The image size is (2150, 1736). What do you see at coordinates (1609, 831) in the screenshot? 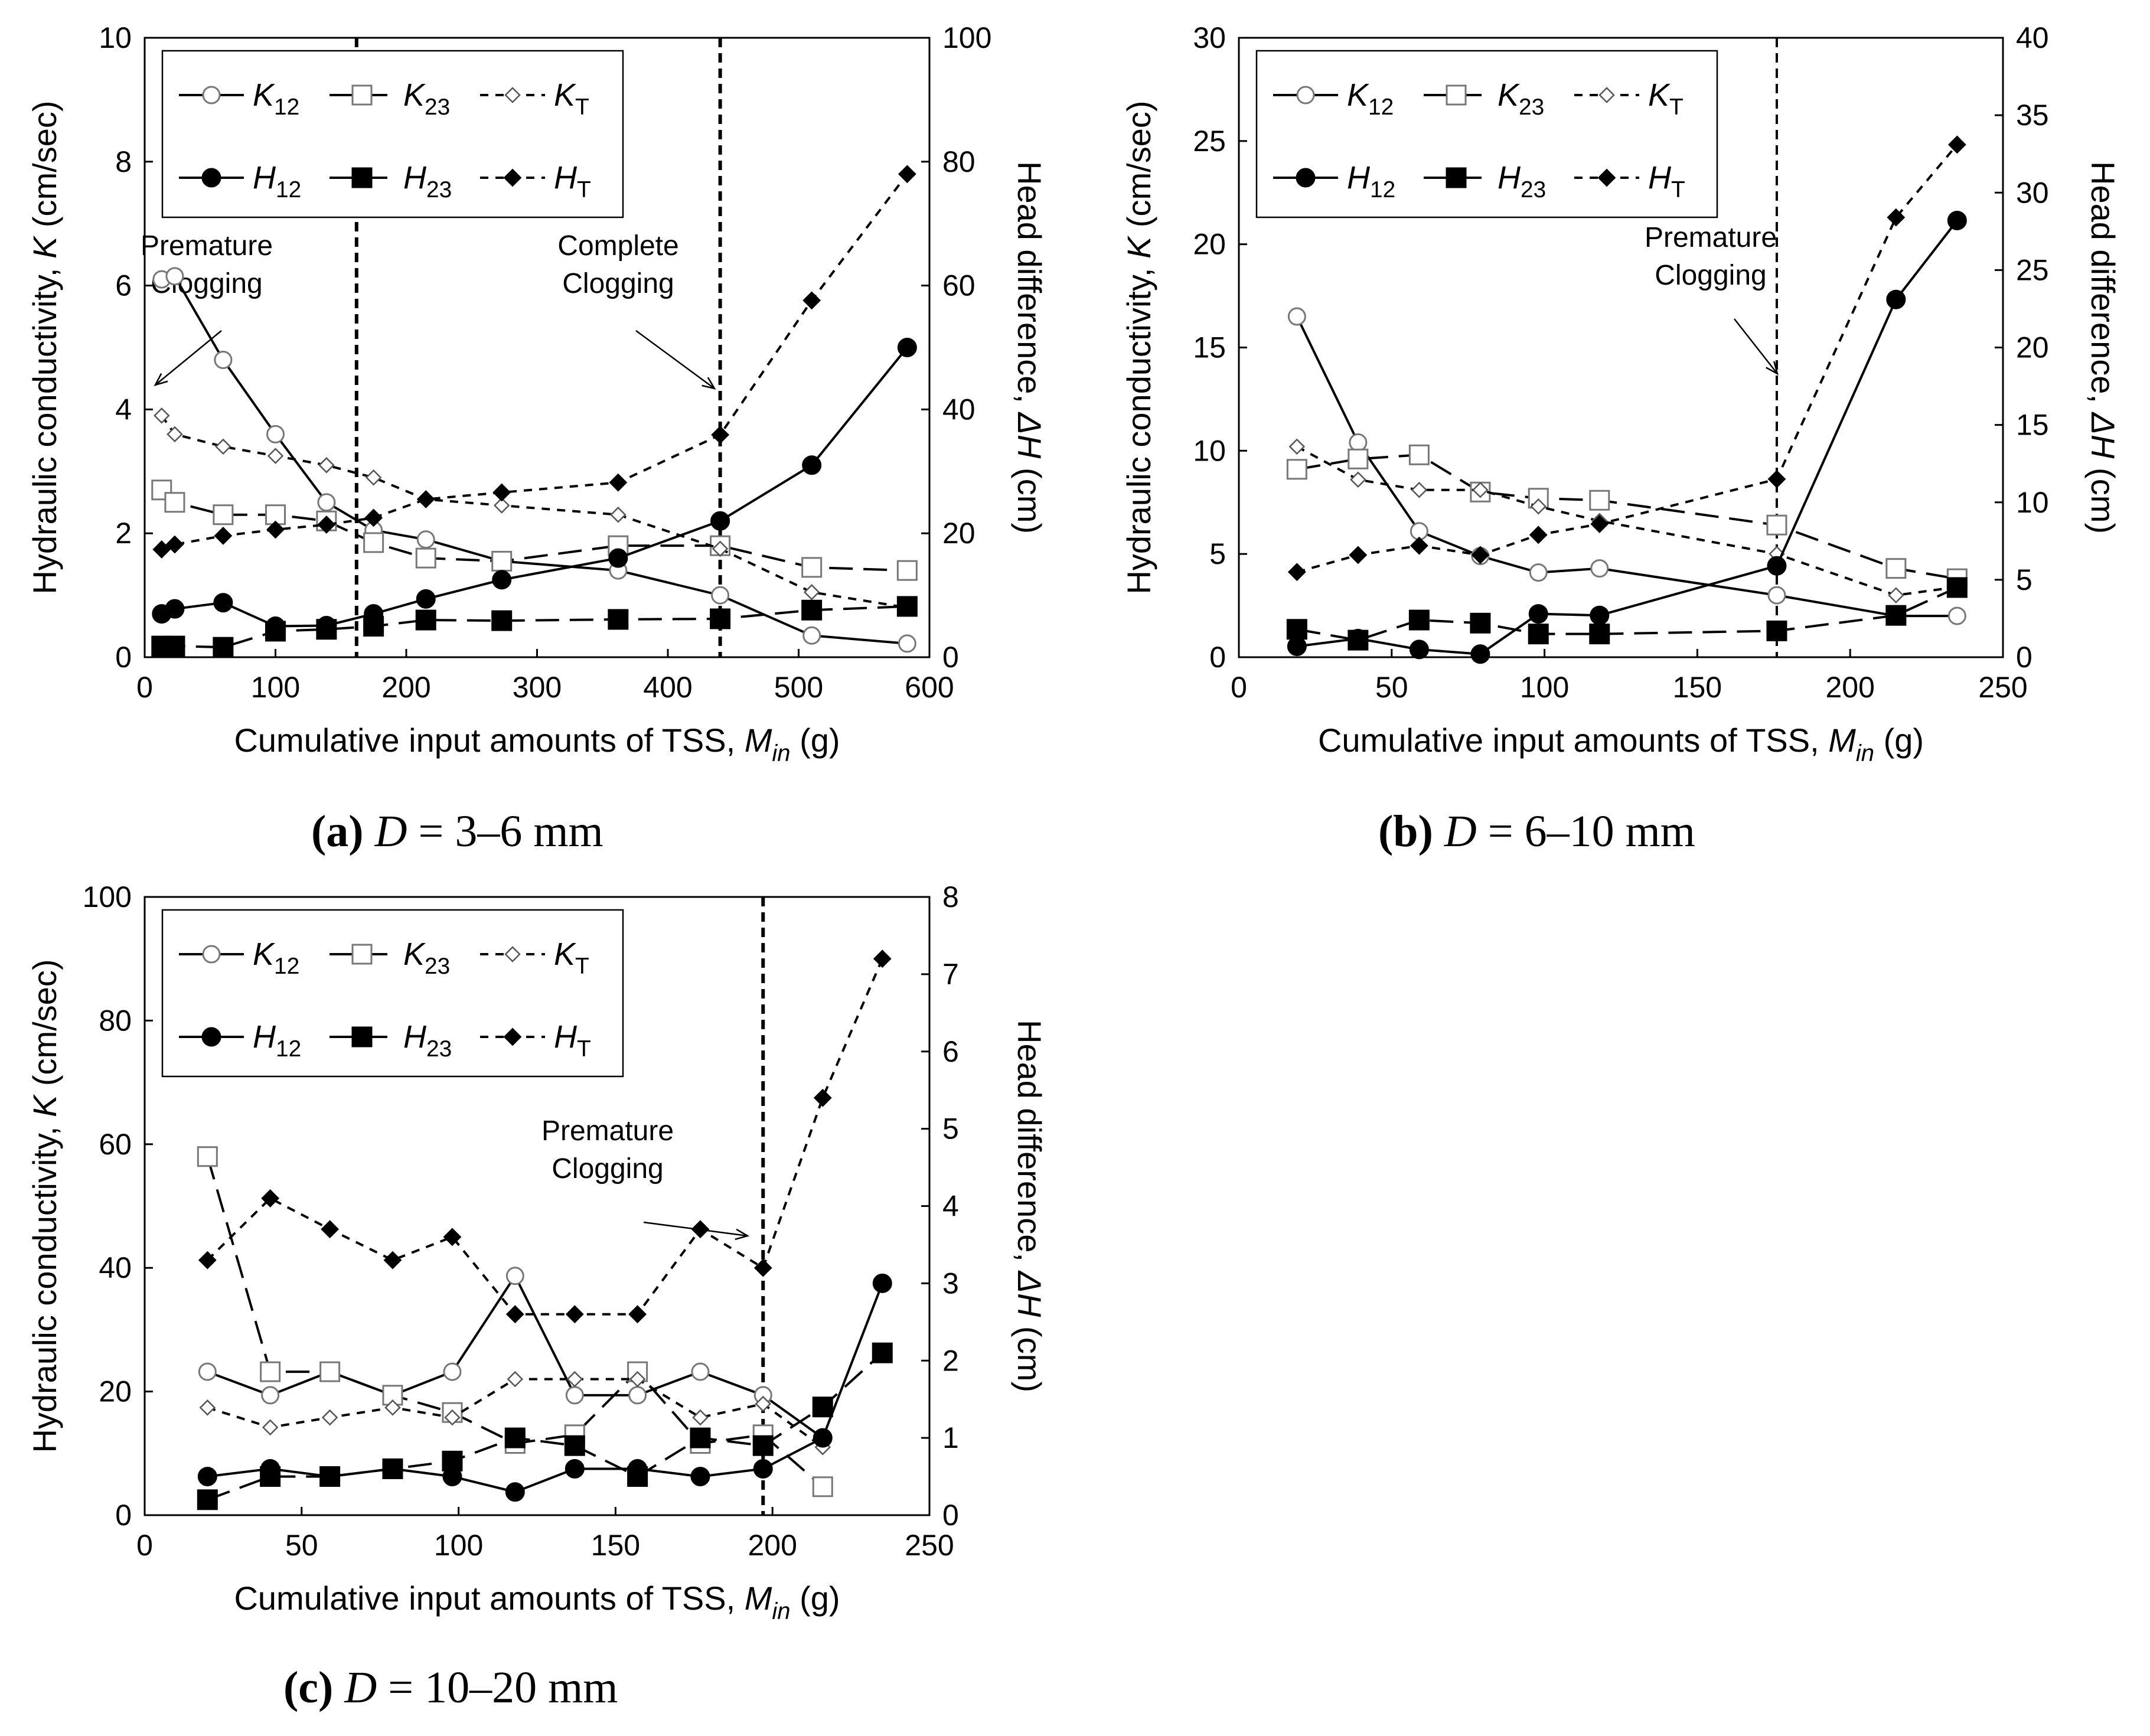
I see `caption-b-range: 6–10 mm` at bounding box center [1609, 831].